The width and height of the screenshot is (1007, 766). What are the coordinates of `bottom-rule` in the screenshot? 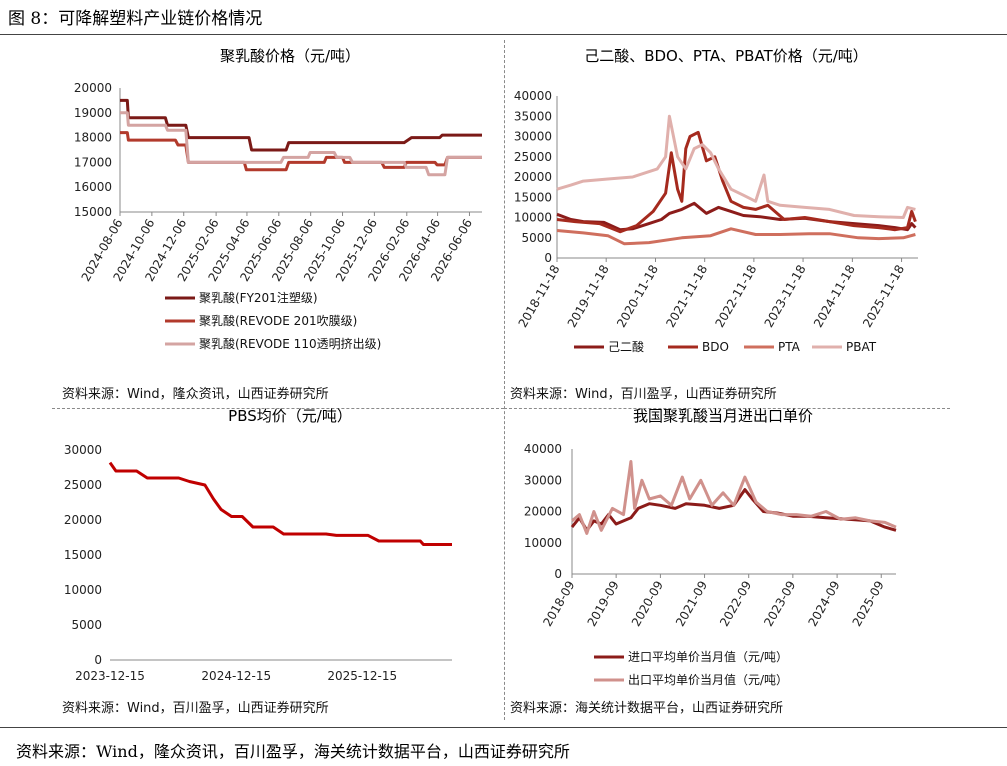 It's located at (503, 727).